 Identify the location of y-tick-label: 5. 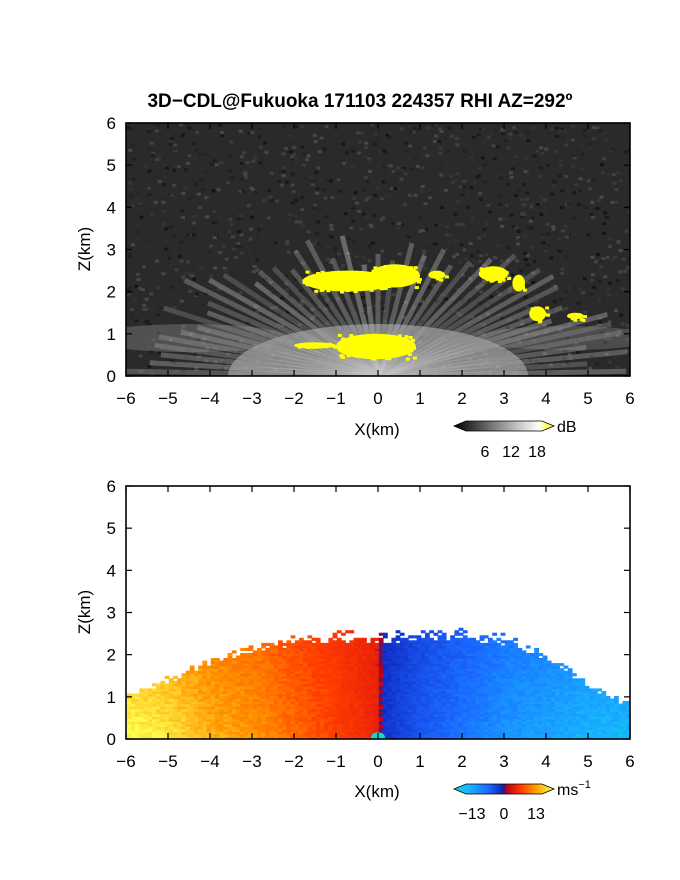
(111, 165).